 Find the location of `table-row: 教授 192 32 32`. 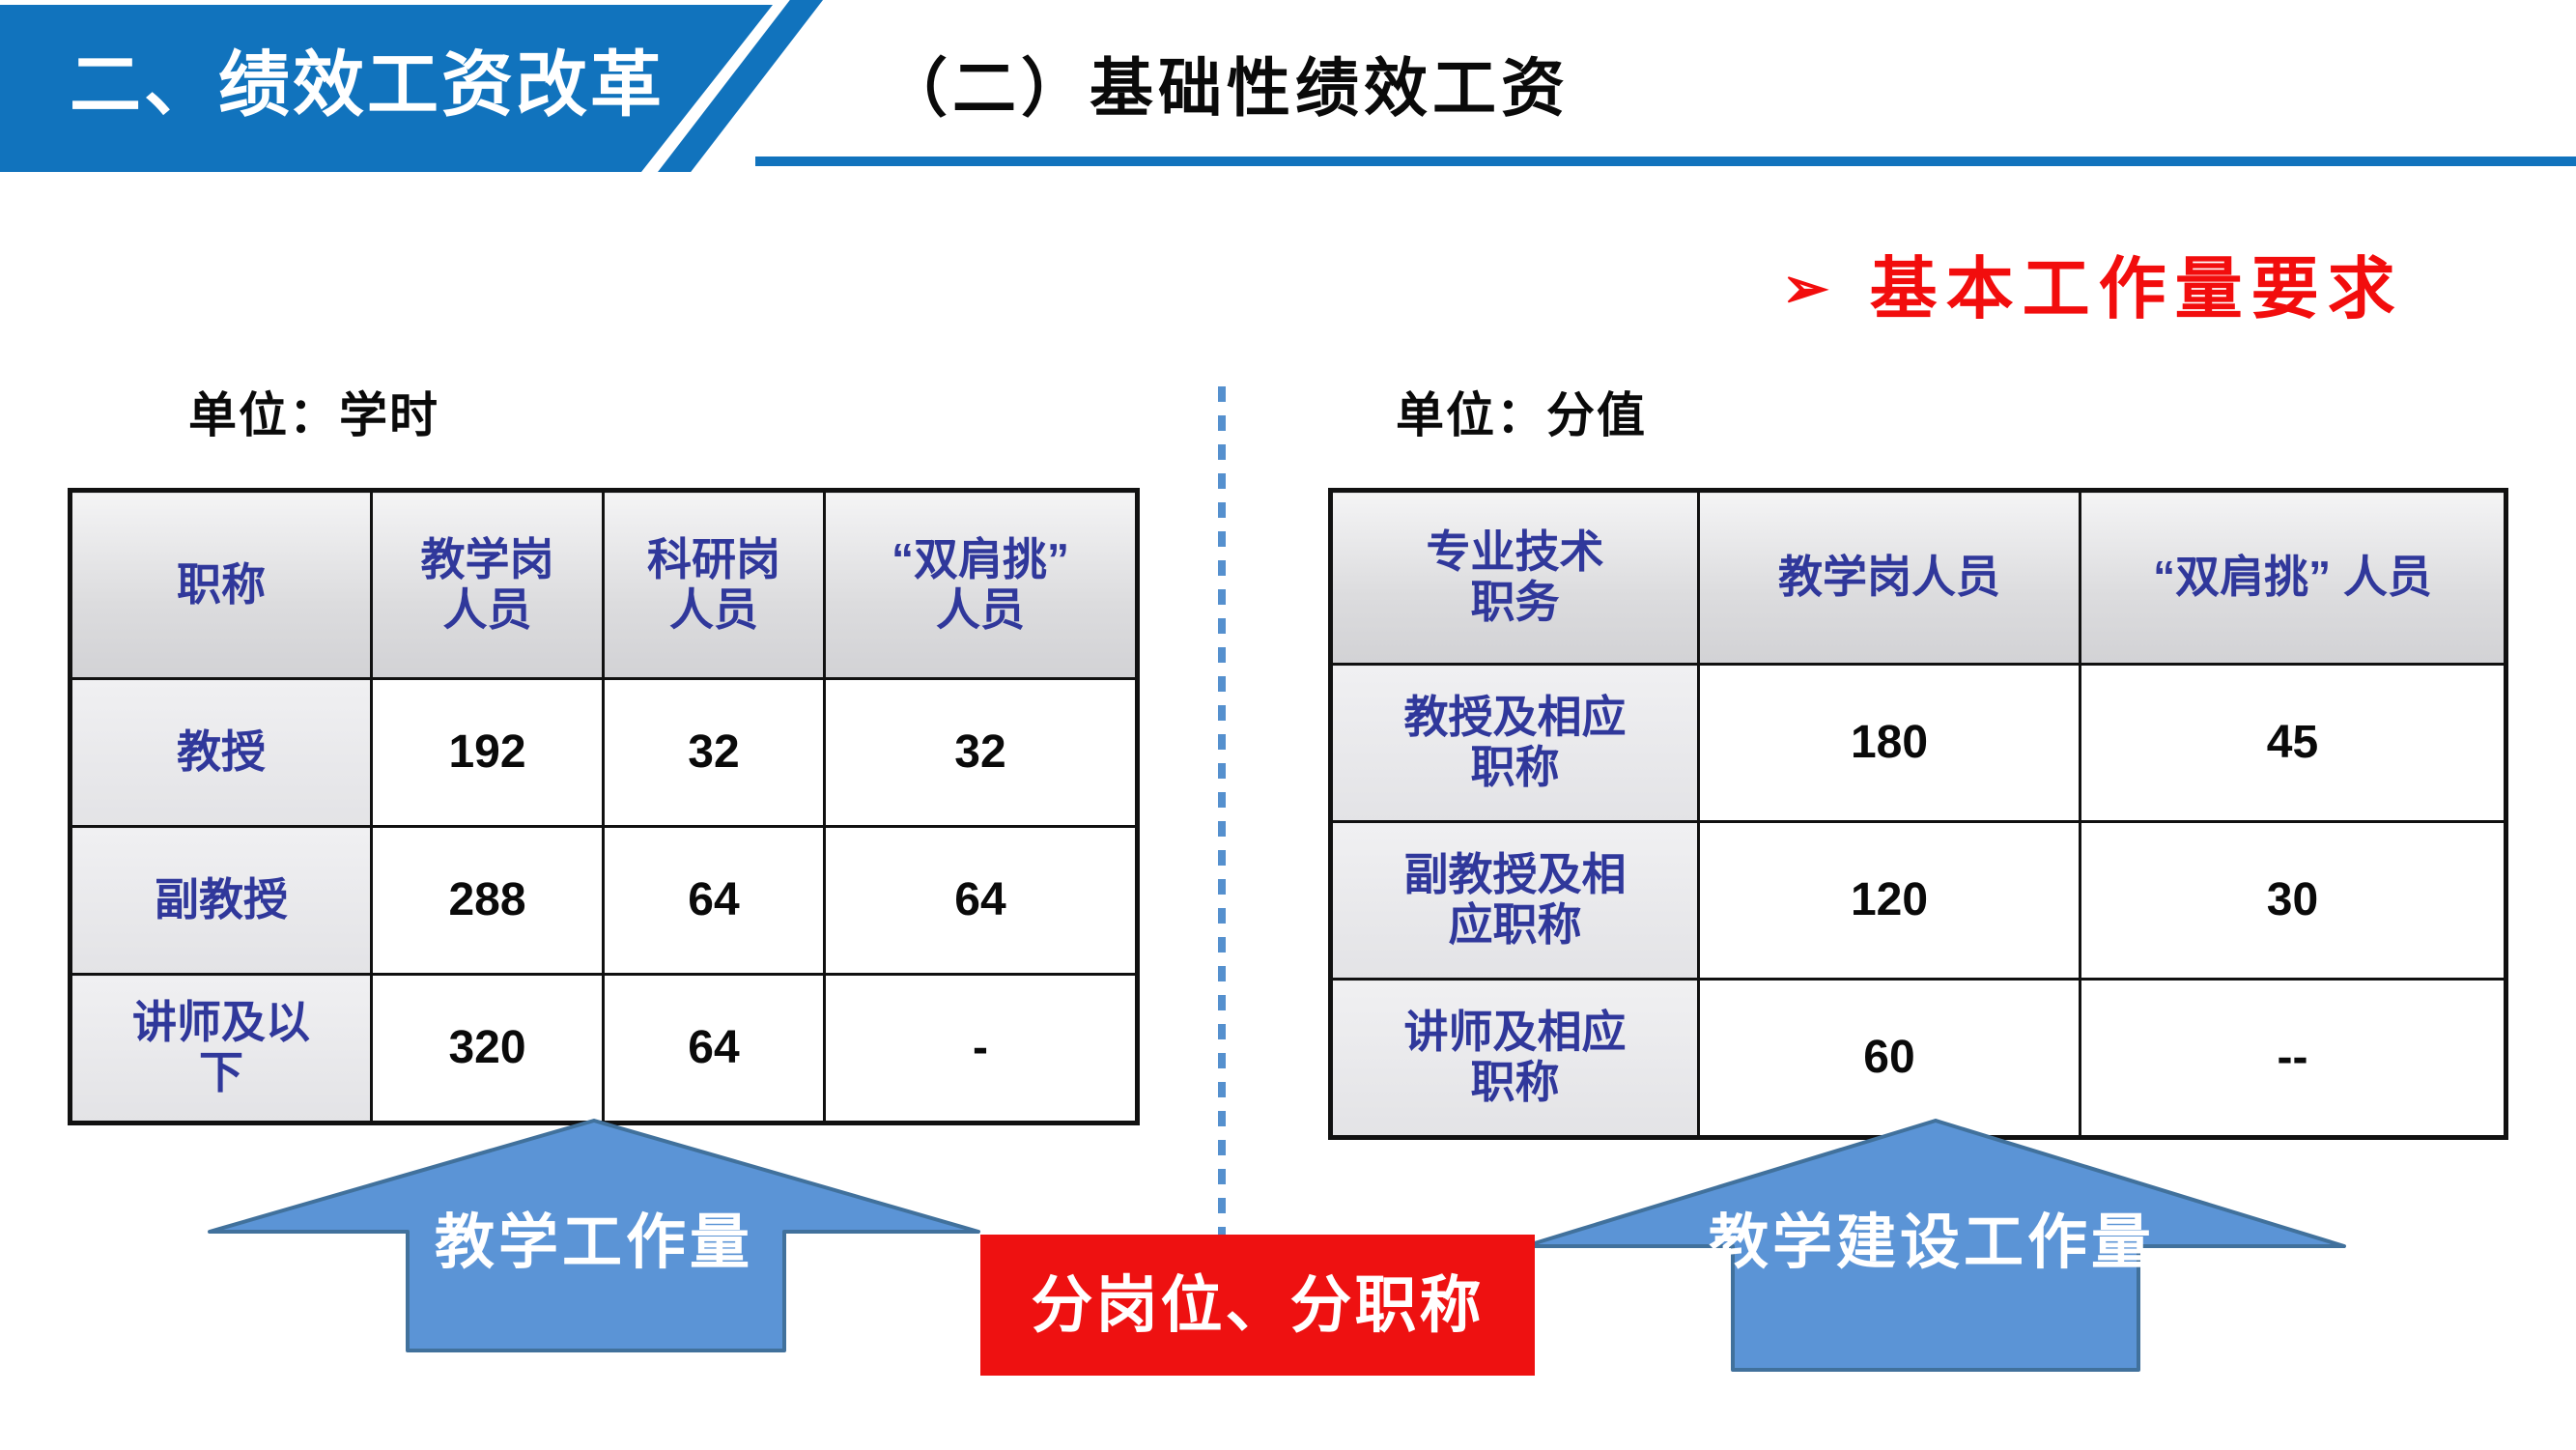

table-row: 教授 192 32 32 is located at coordinates (604, 753).